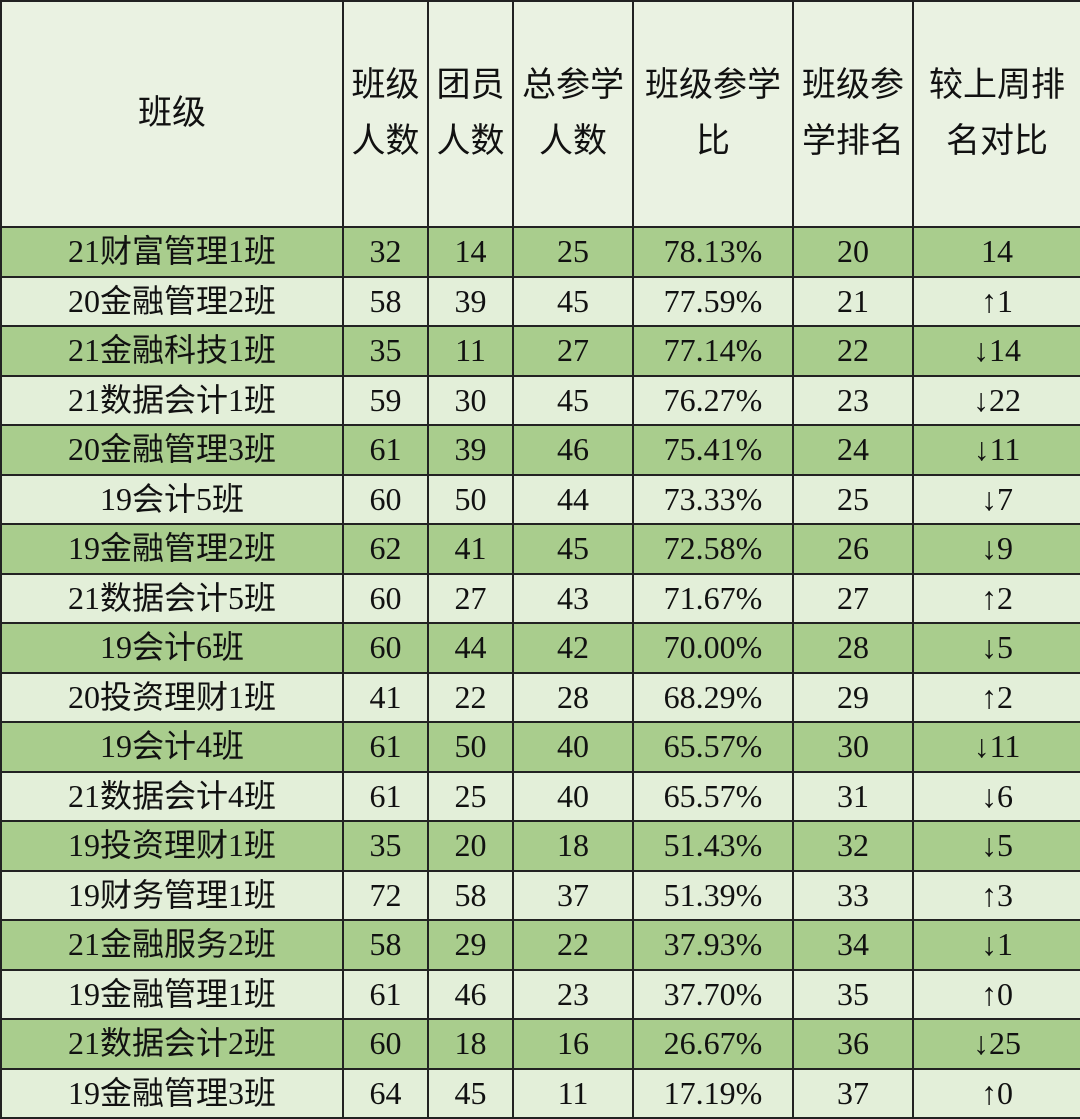 This screenshot has height=1119, width=1080. Describe the element at coordinates (172, 994) in the screenshot. I see `table-cell: 19金融管理1班` at that location.